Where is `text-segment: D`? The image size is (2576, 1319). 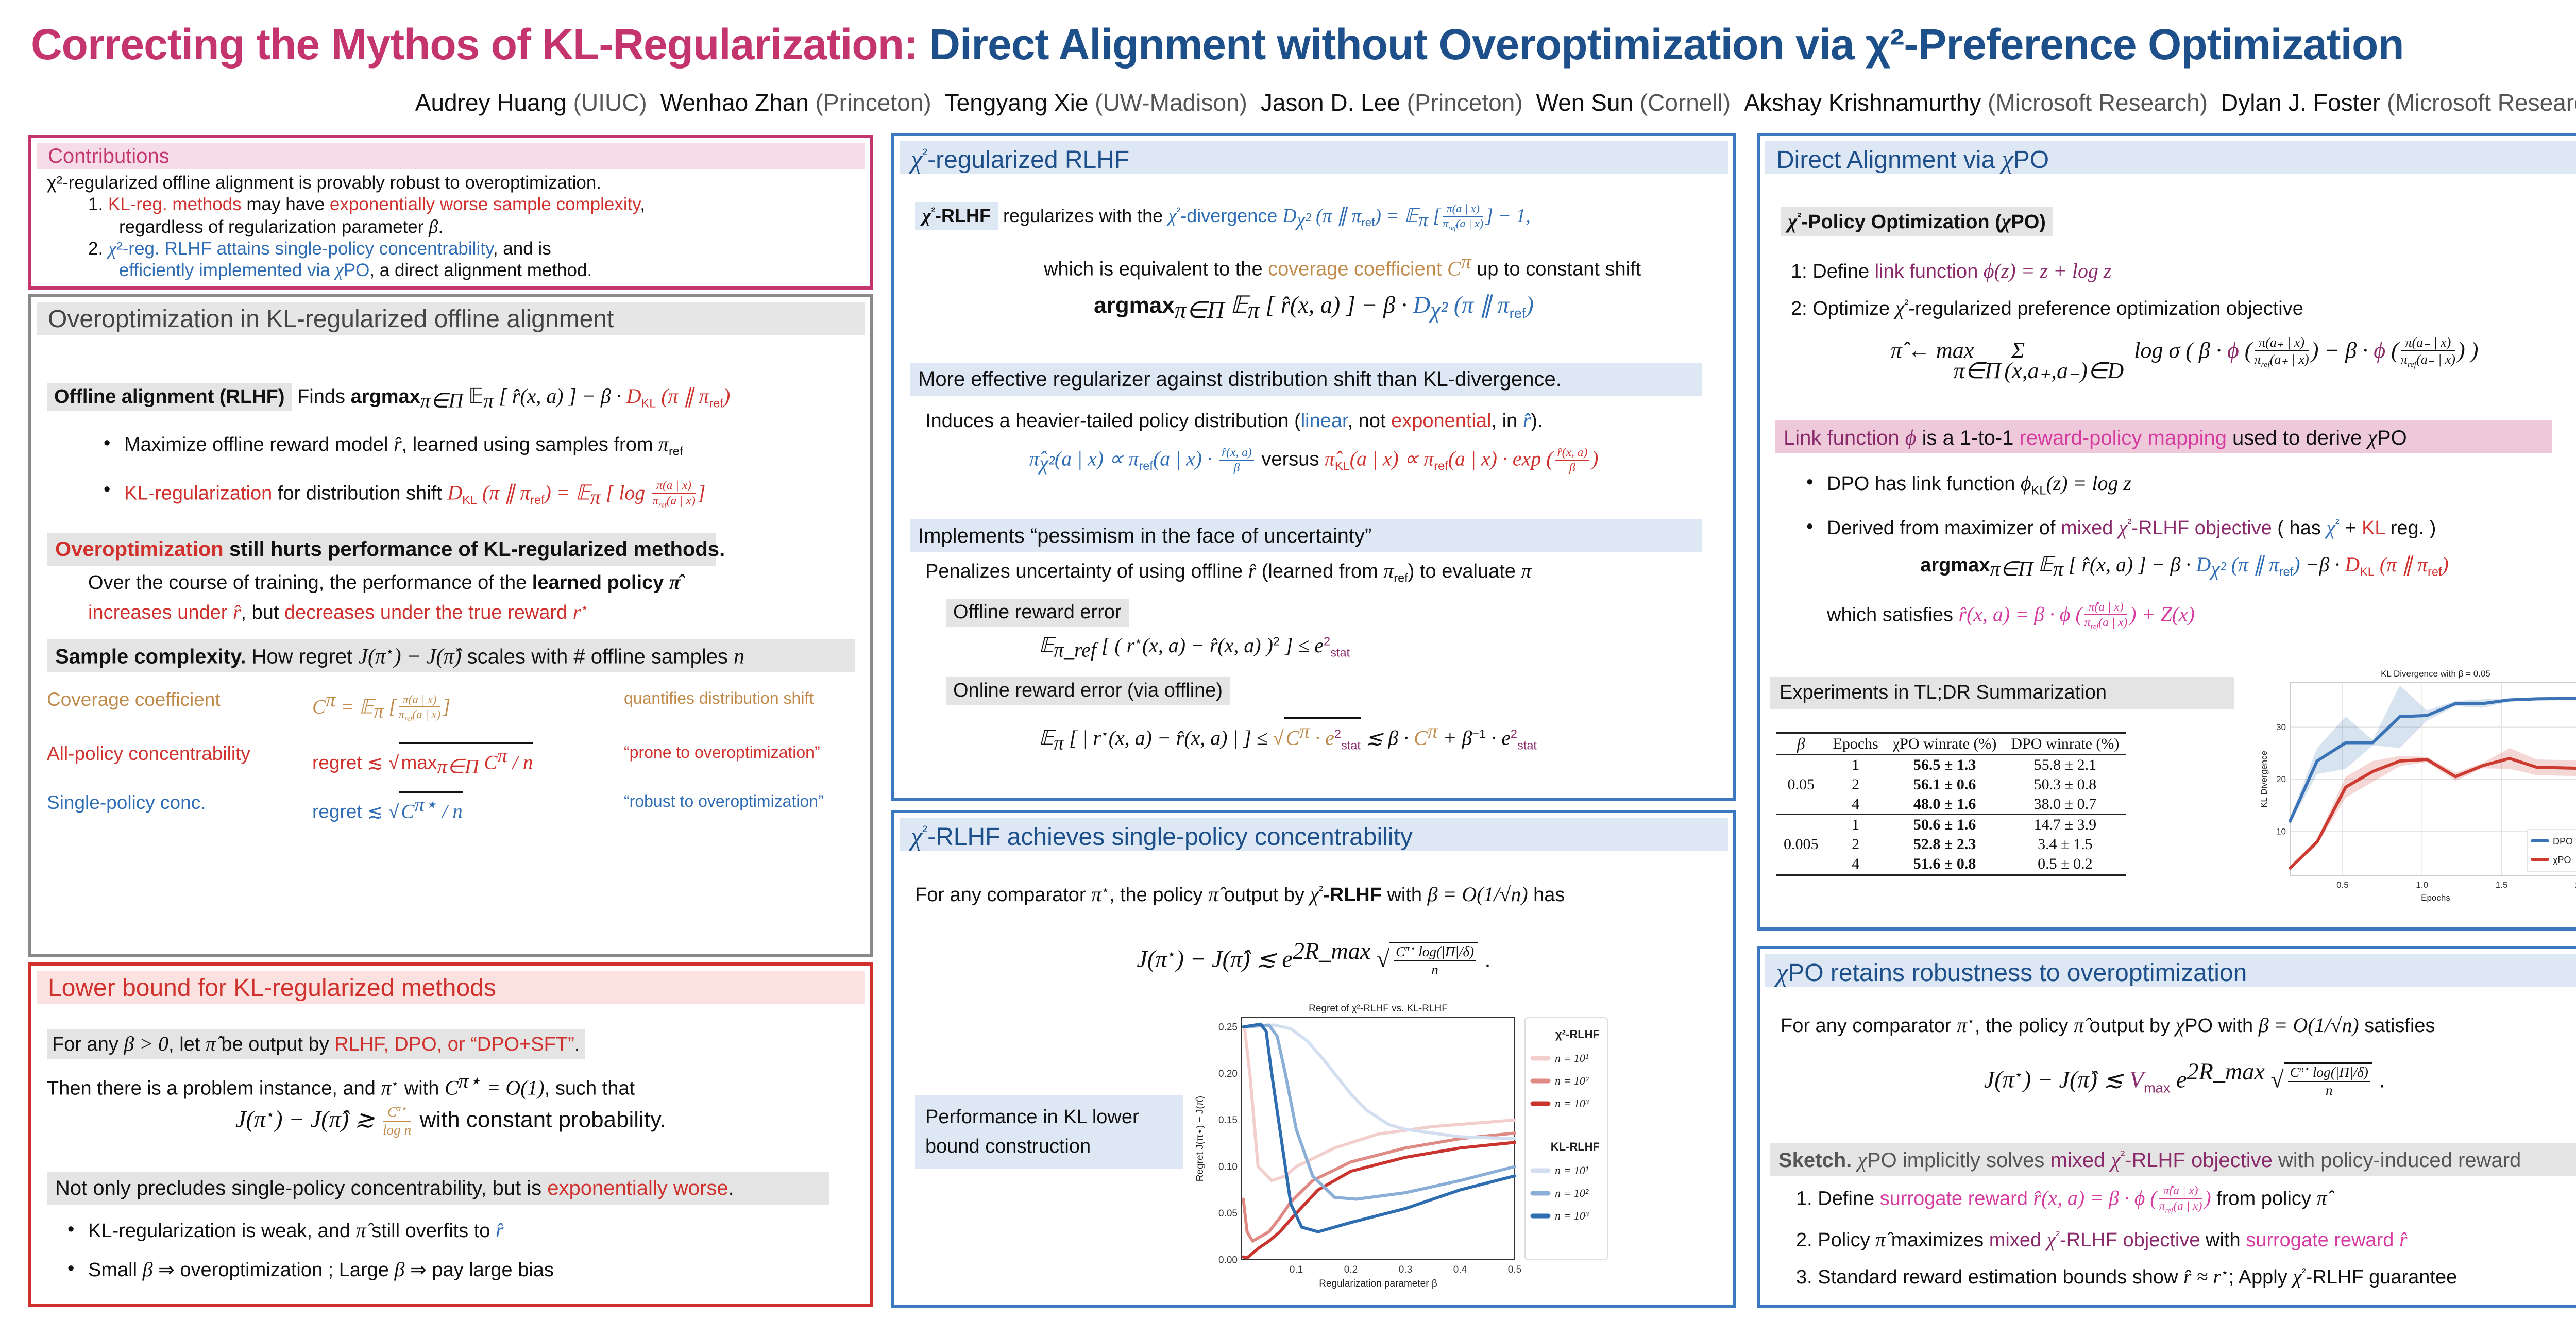 text-segment: D is located at coordinates (2204, 565).